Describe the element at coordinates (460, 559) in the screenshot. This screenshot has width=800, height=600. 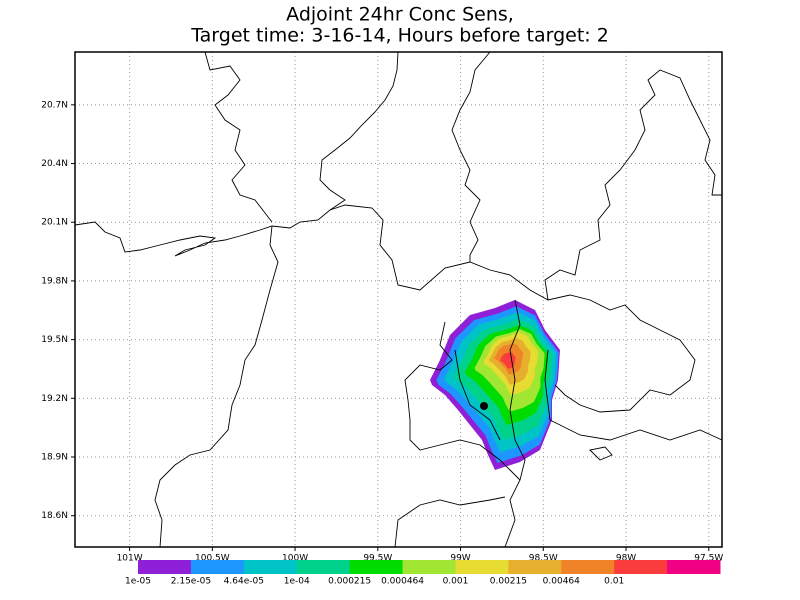
I see `x-tick-label: 99W` at that location.